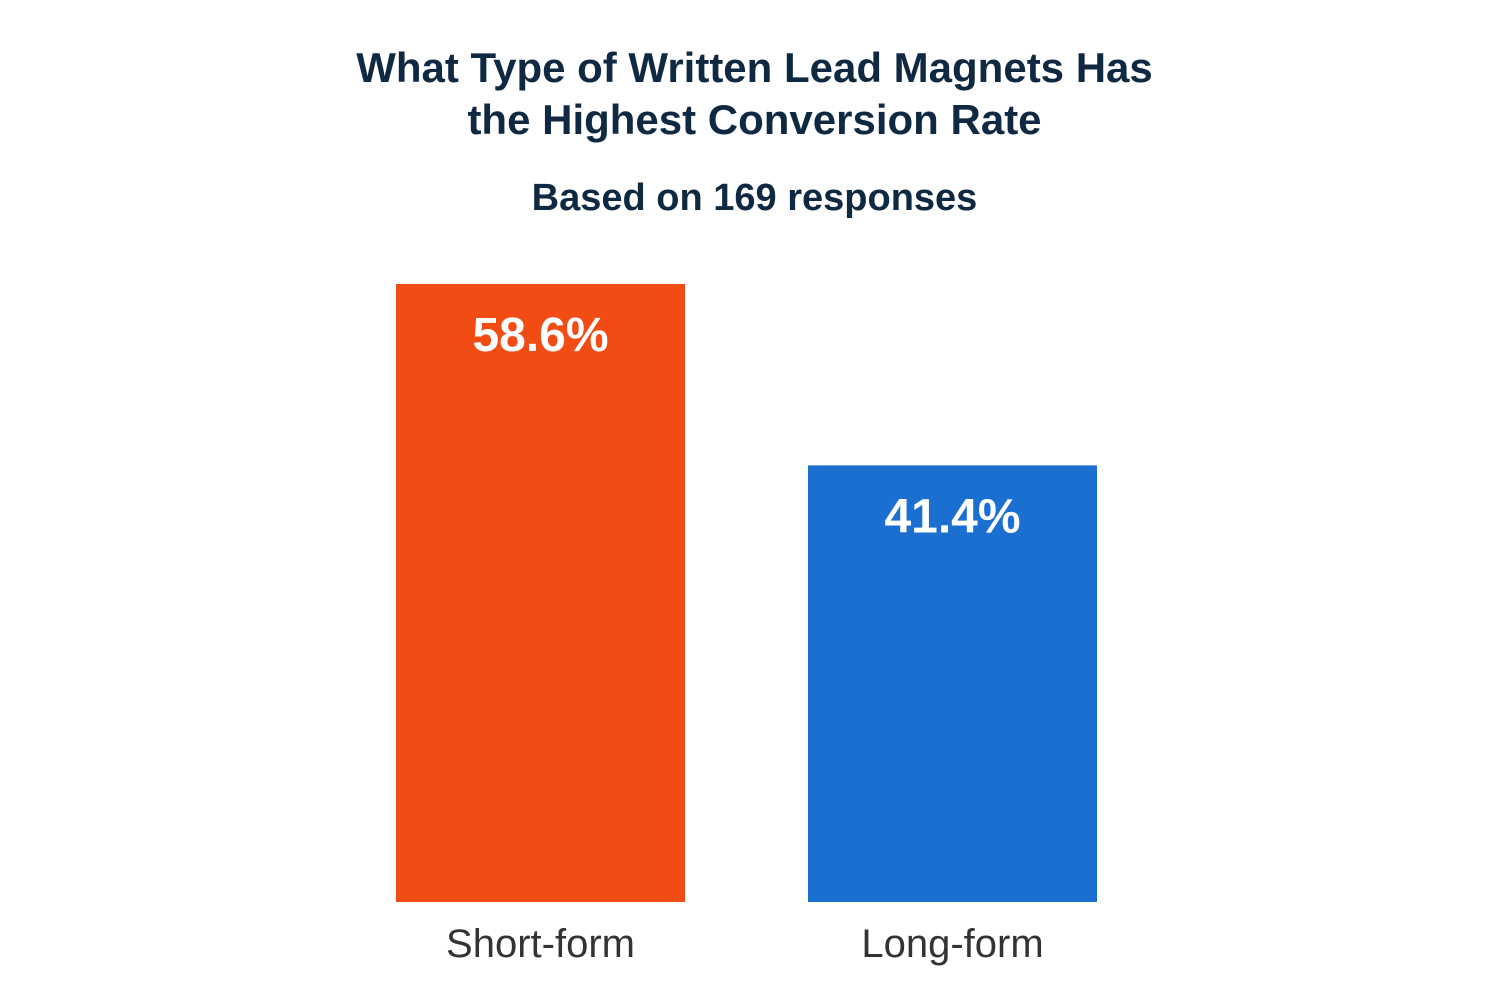 The height and width of the screenshot is (1004, 1509). What do you see at coordinates (540, 944) in the screenshot?
I see `category-label-short-form: Short-form` at bounding box center [540, 944].